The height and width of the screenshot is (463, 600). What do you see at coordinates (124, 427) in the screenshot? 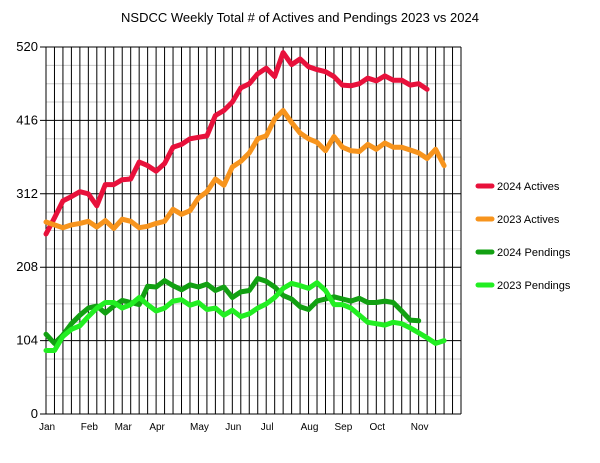
I see `x-tick-label: Mar` at bounding box center [124, 427].